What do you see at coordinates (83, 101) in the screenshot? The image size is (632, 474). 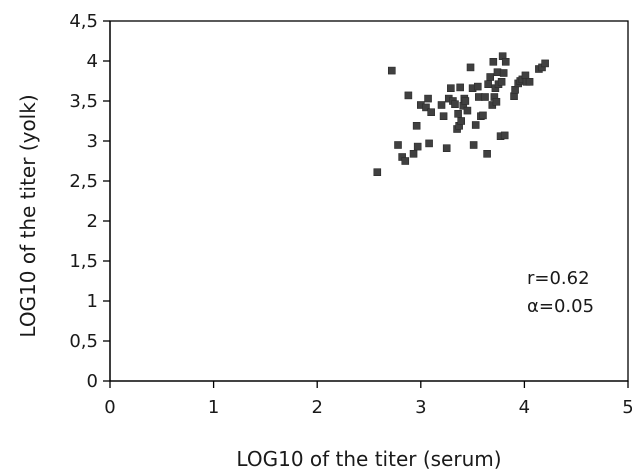 I see `y-tick-label: 3,5` at bounding box center [83, 101].